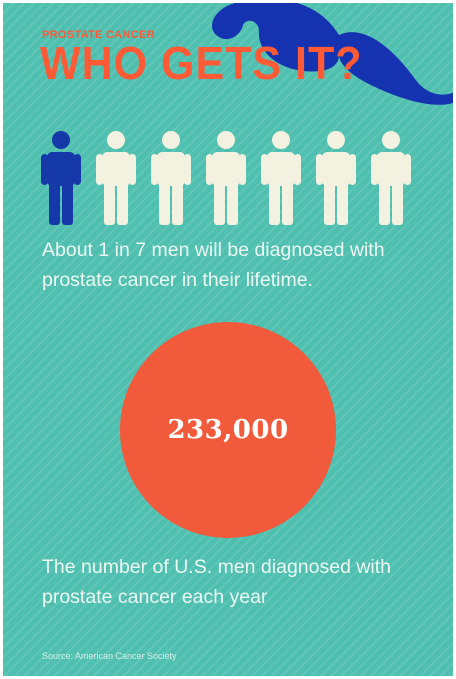 Image resolution: width=456 pixels, height=679 pixels. I want to click on big-number-value: 233,000, so click(228, 430).